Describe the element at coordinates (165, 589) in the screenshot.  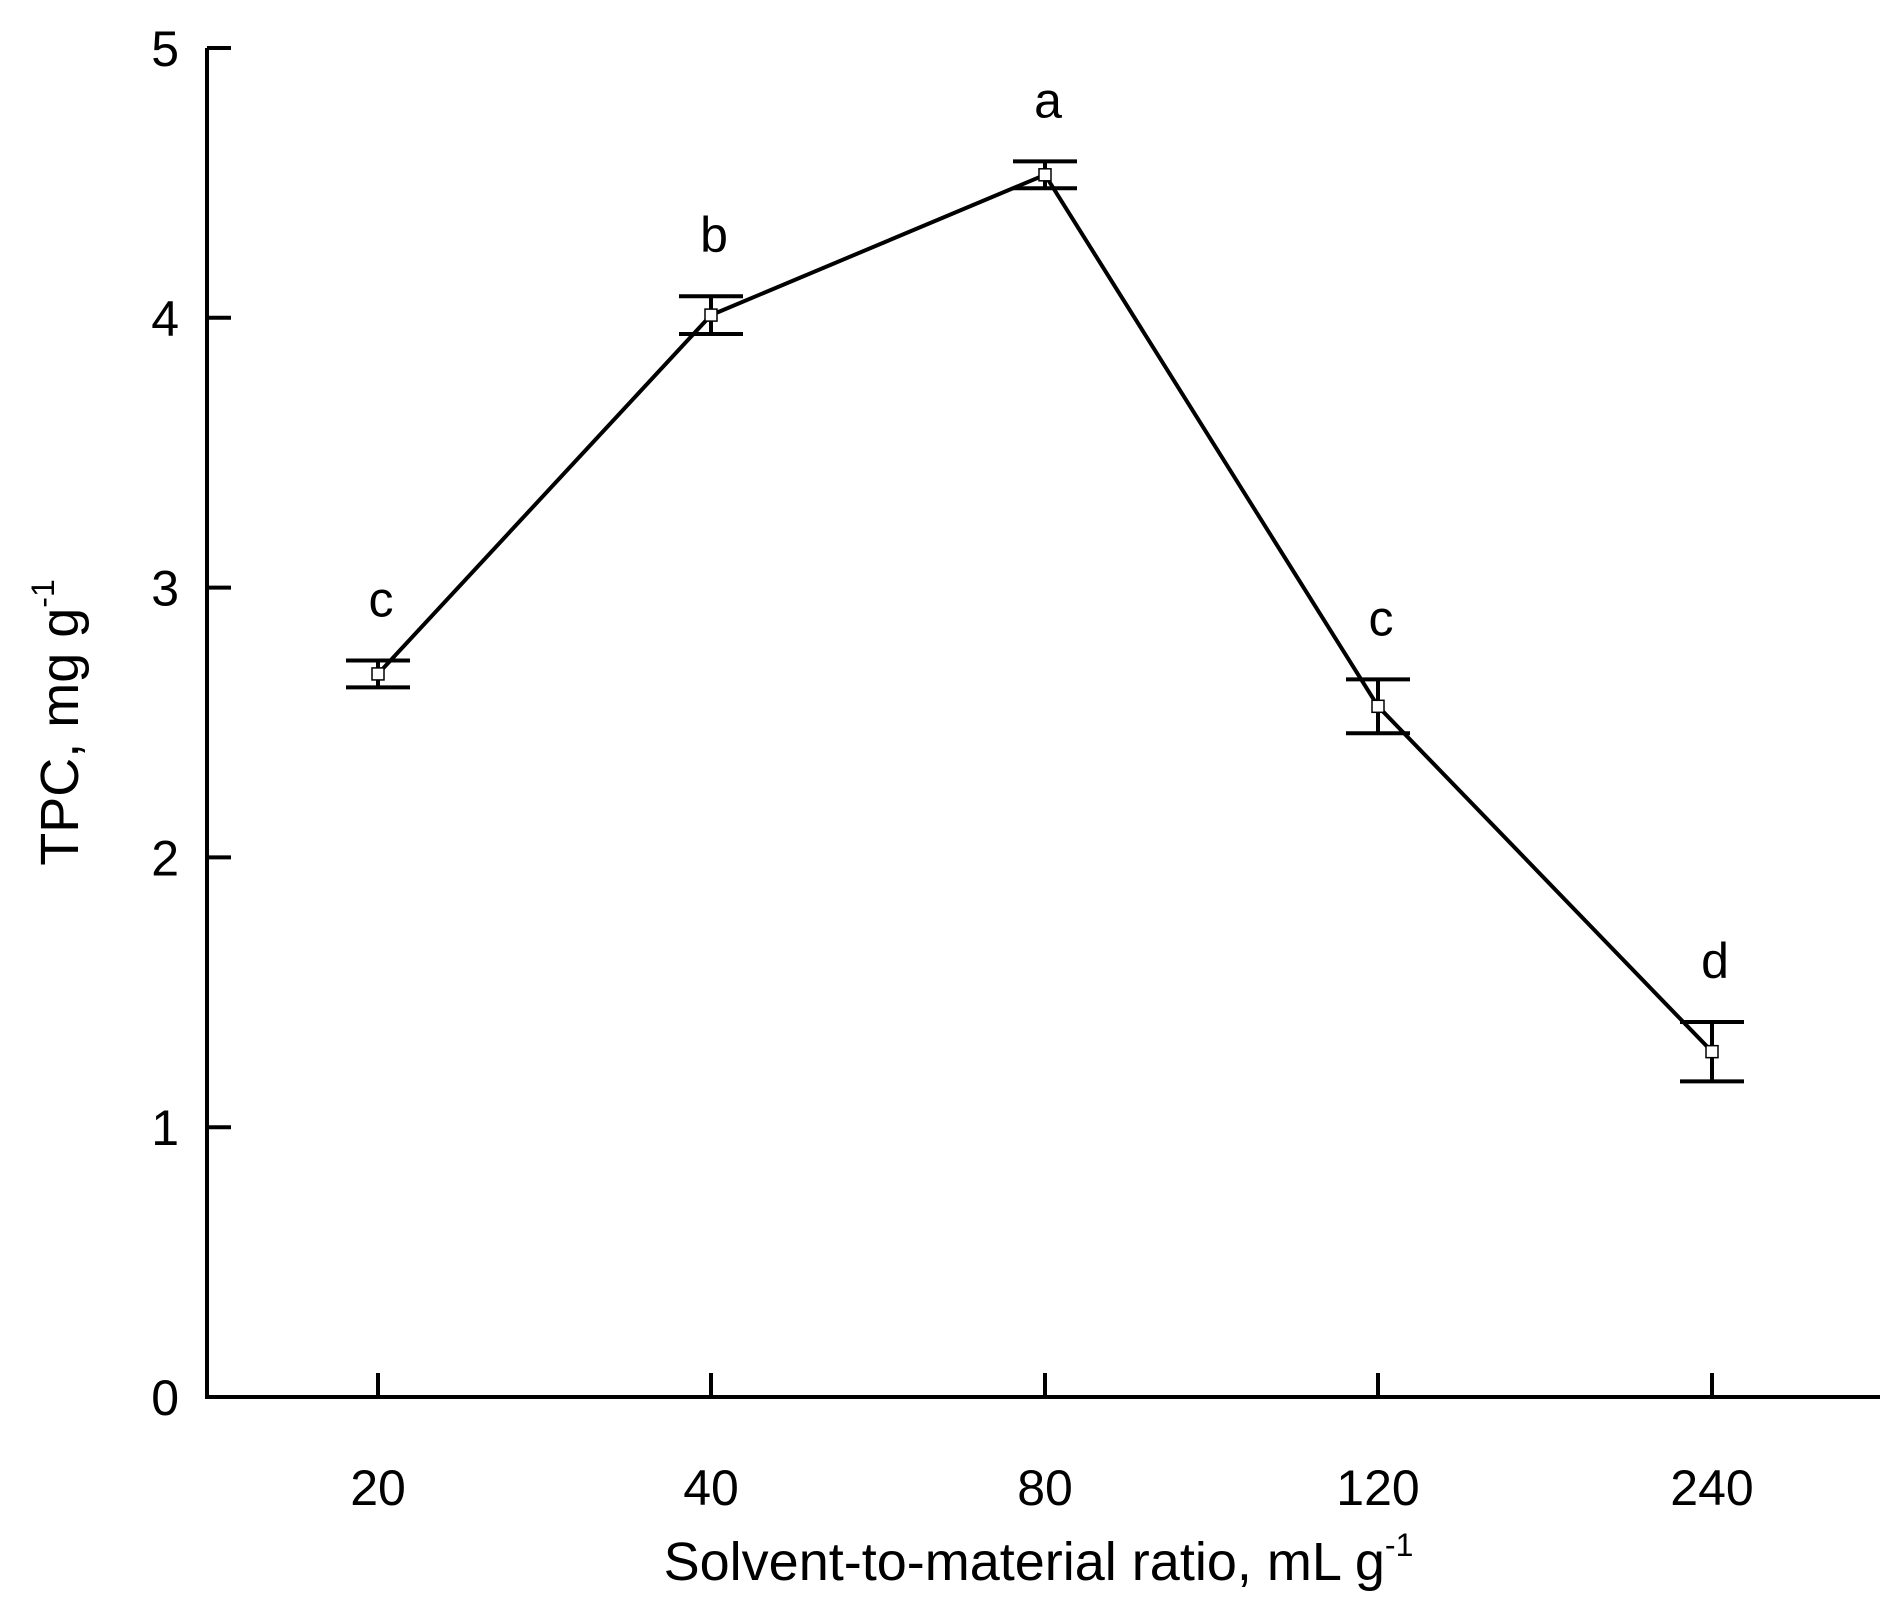
I see `y-tick-label: 3` at that location.